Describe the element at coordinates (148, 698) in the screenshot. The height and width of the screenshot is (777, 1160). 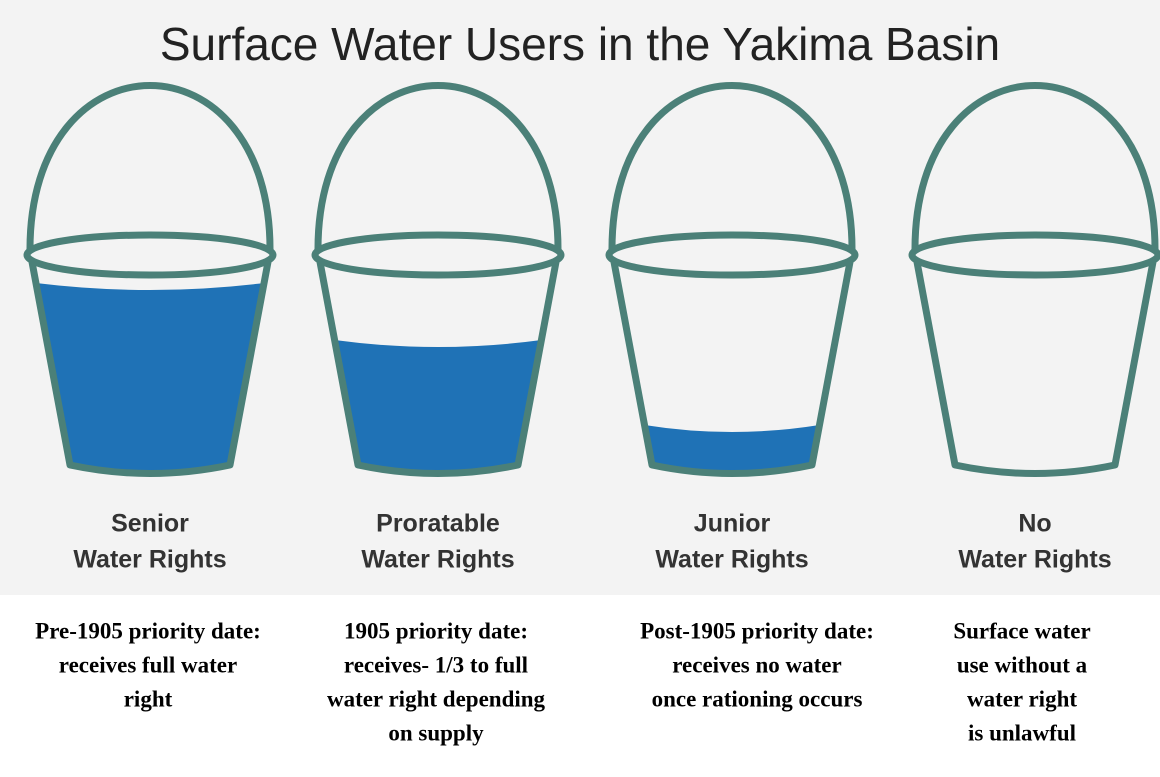
I see `bucket-description: right` at that location.